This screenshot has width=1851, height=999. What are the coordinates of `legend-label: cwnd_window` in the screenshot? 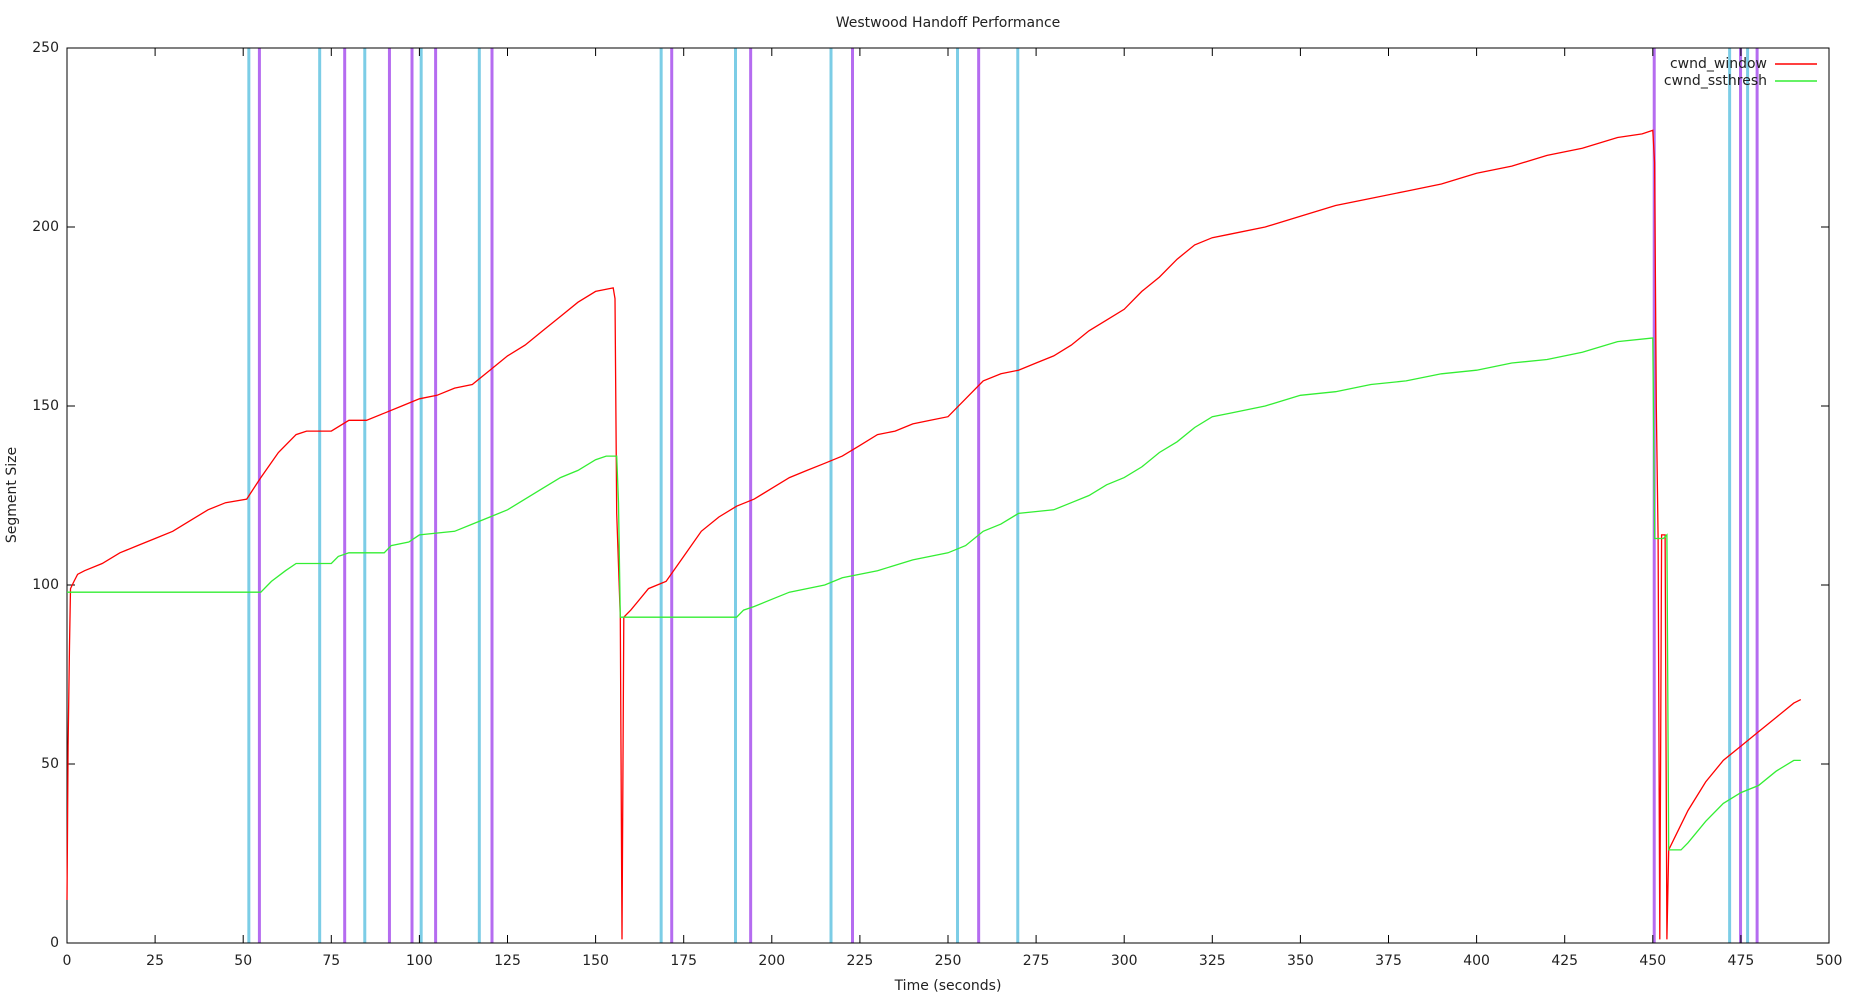 It's located at (1718, 64).